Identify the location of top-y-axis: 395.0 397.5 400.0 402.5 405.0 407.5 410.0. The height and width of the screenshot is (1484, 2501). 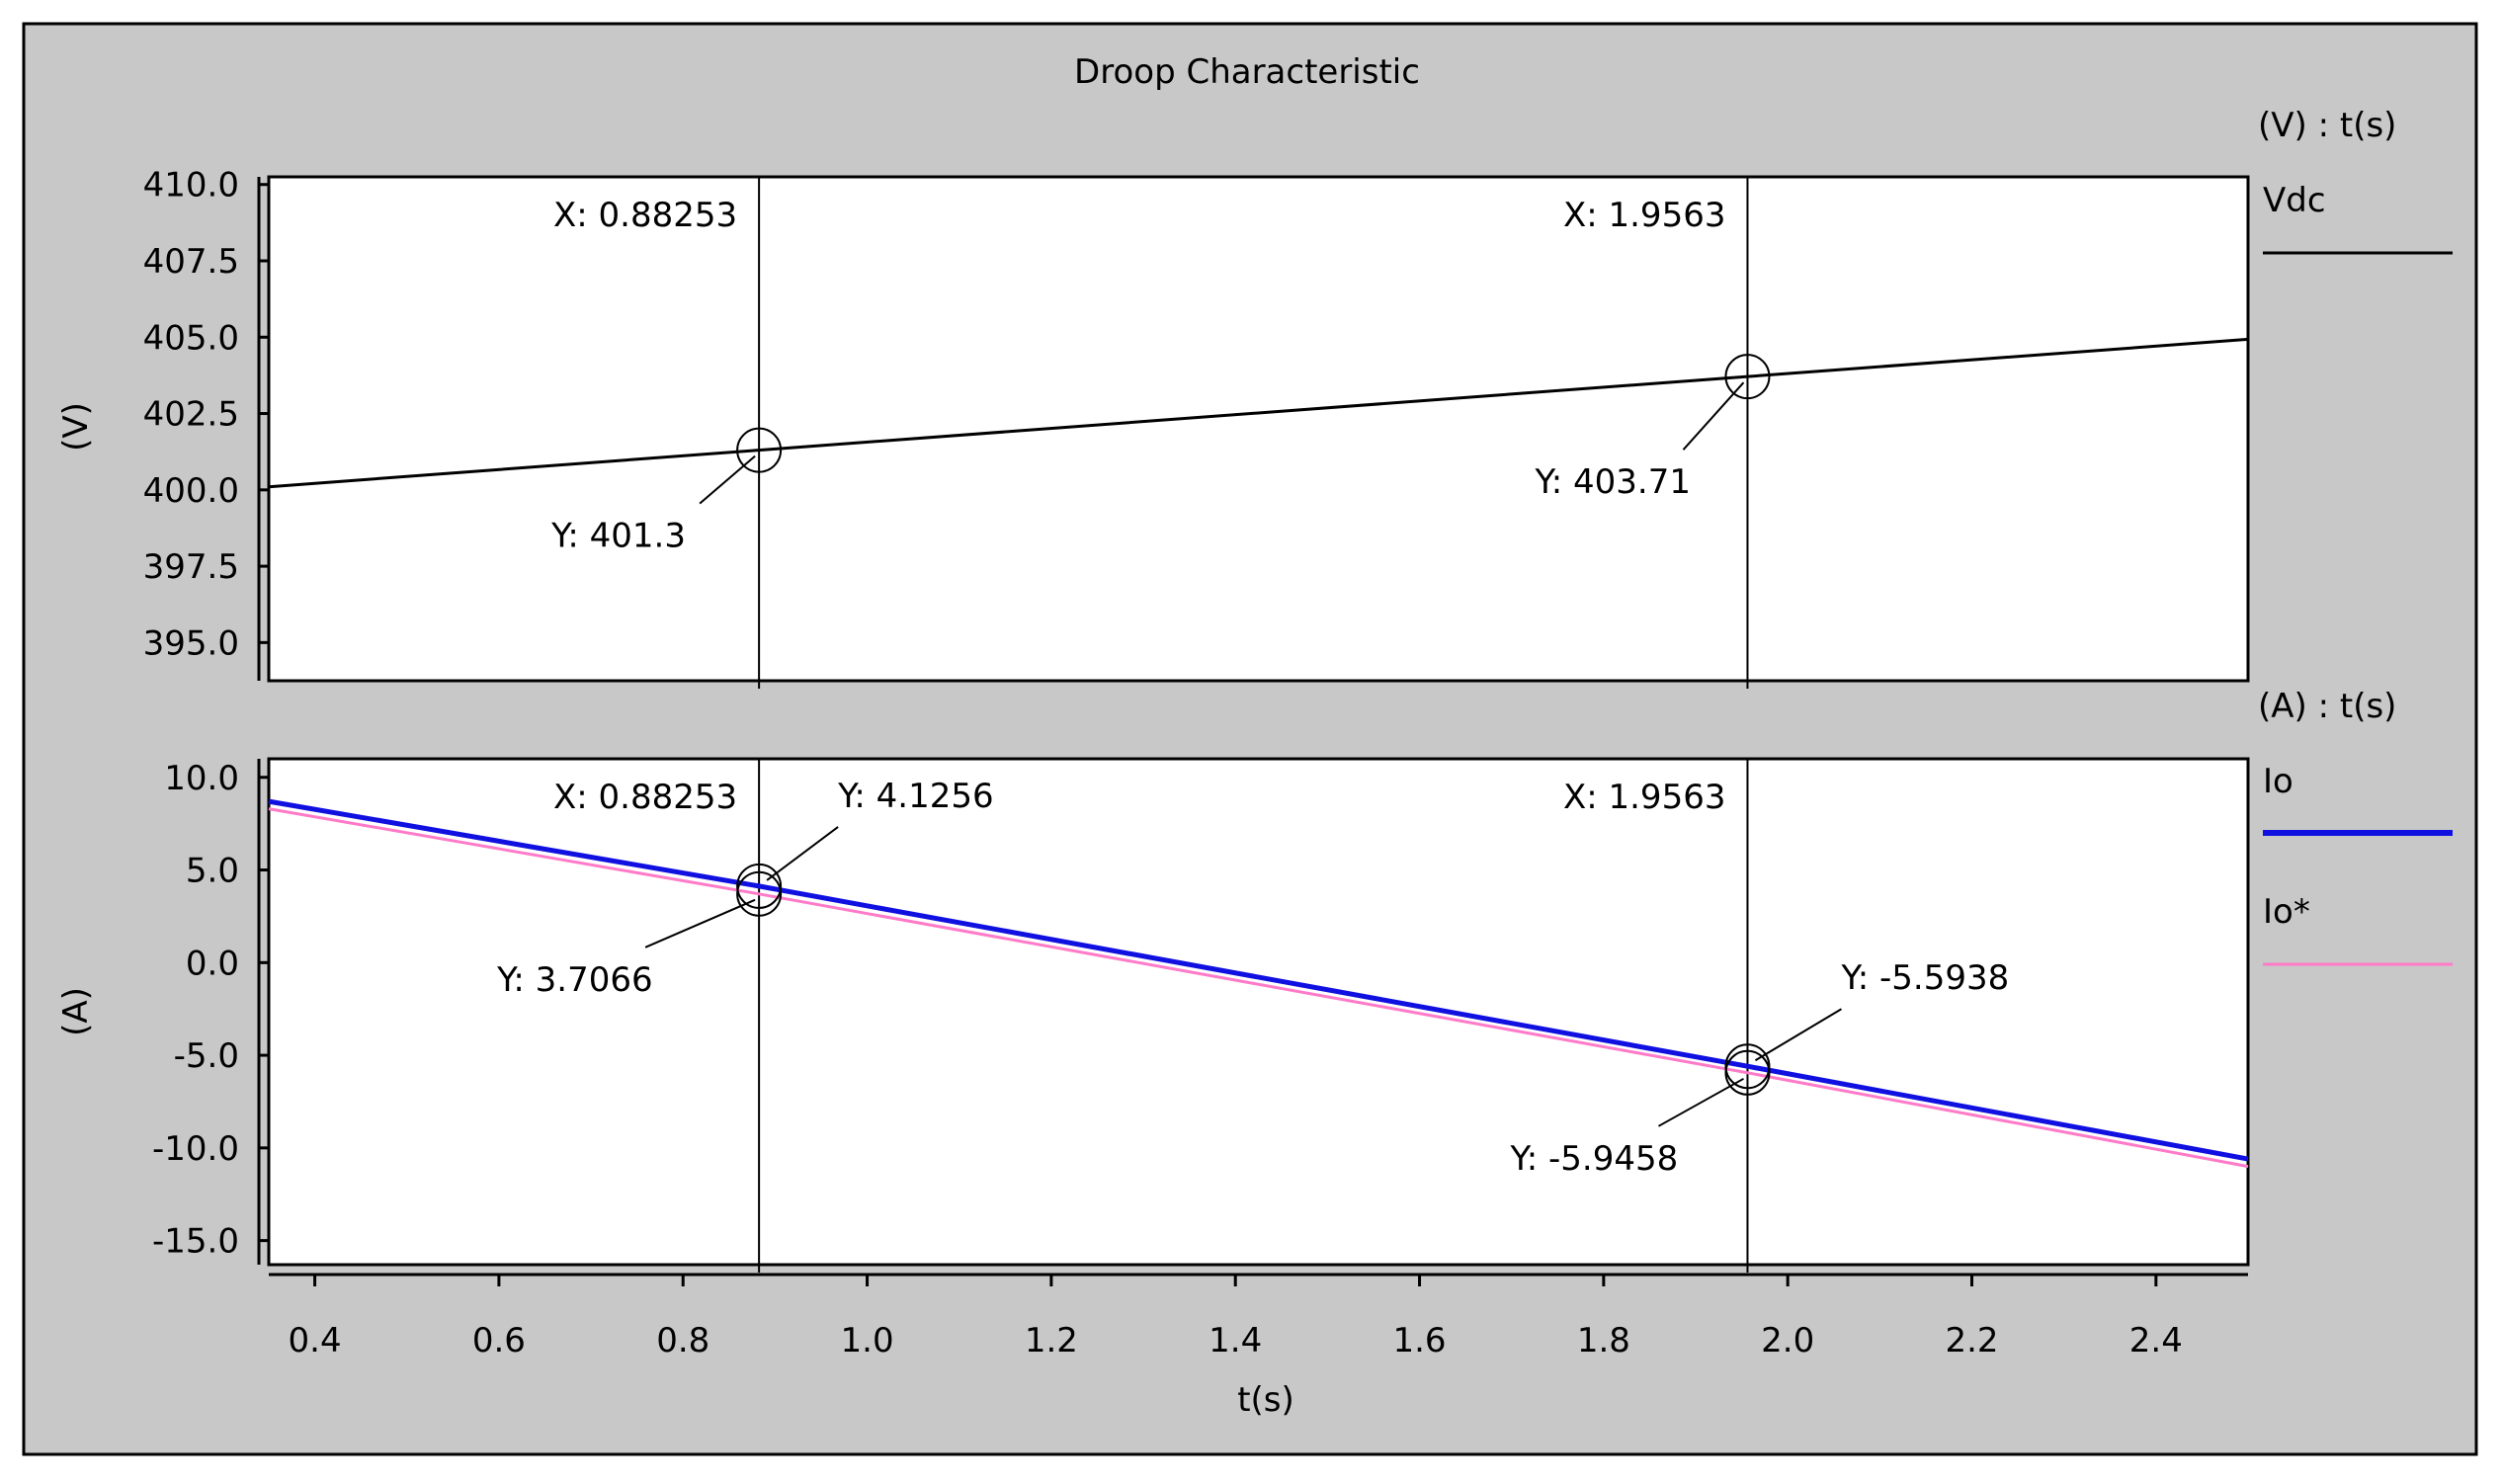
(206, 423).